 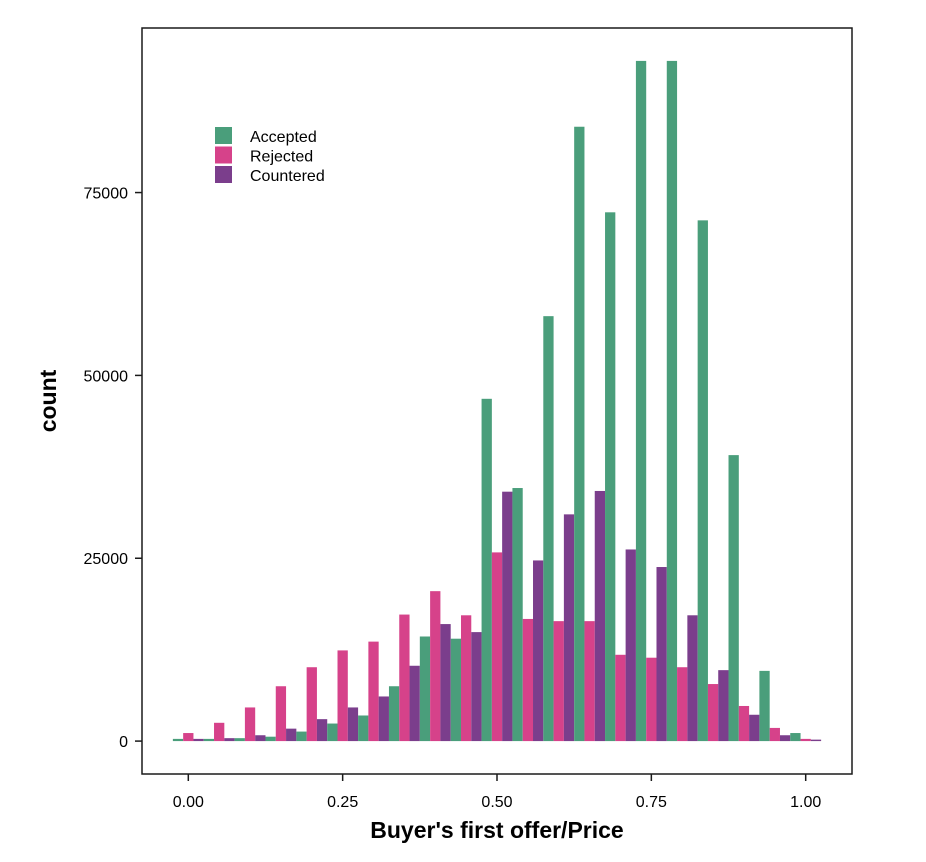 I want to click on x-tick-label: 0.00, so click(x=188, y=802).